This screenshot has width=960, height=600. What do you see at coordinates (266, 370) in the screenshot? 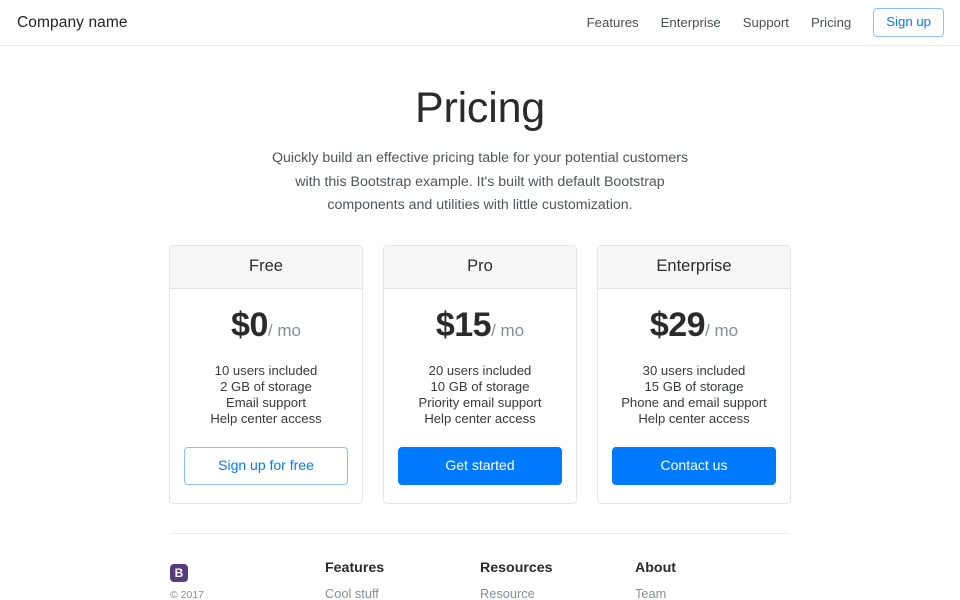
I see `feature-item: 10 users included` at bounding box center [266, 370].